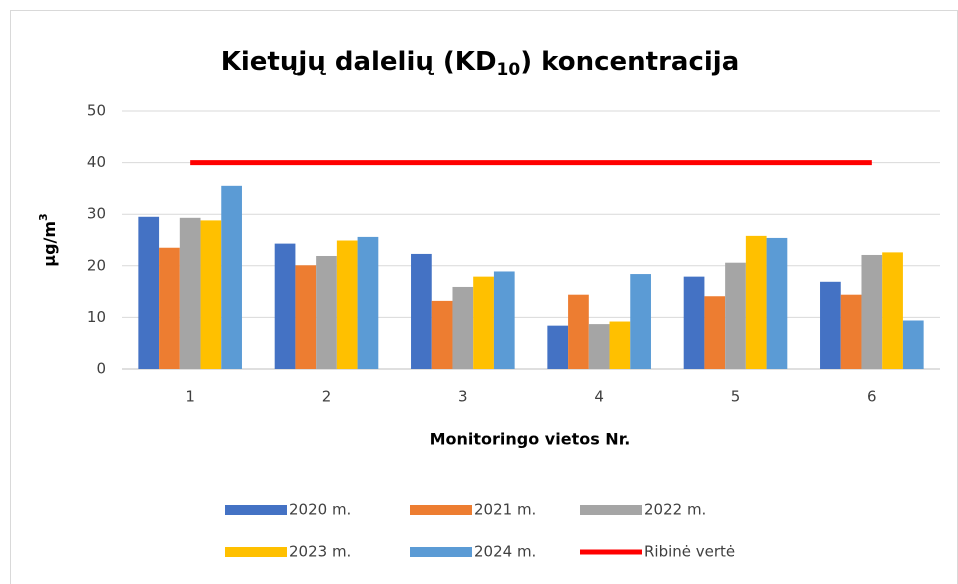  I want to click on y-label-text: μg/m, so click(49, 244).